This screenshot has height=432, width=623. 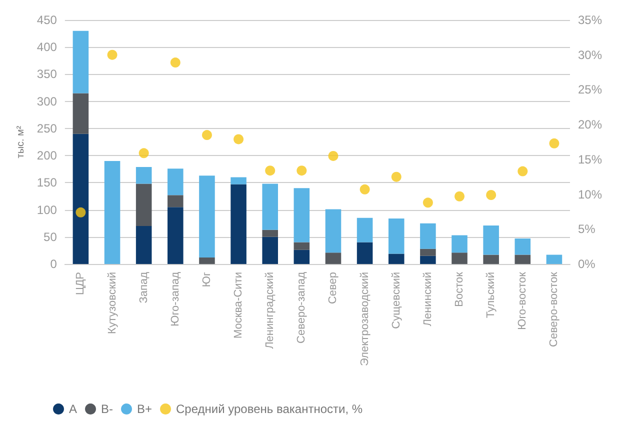 I want to click on y2-tick-label: 10%, so click(x=590, y=194).